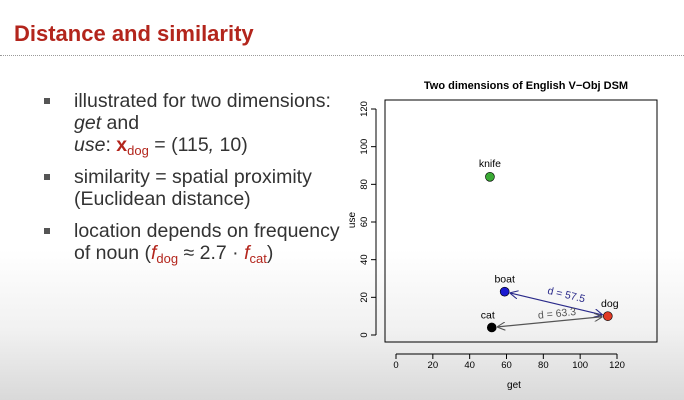  I want to click on y-tick-label: 60, so click(364, 222).